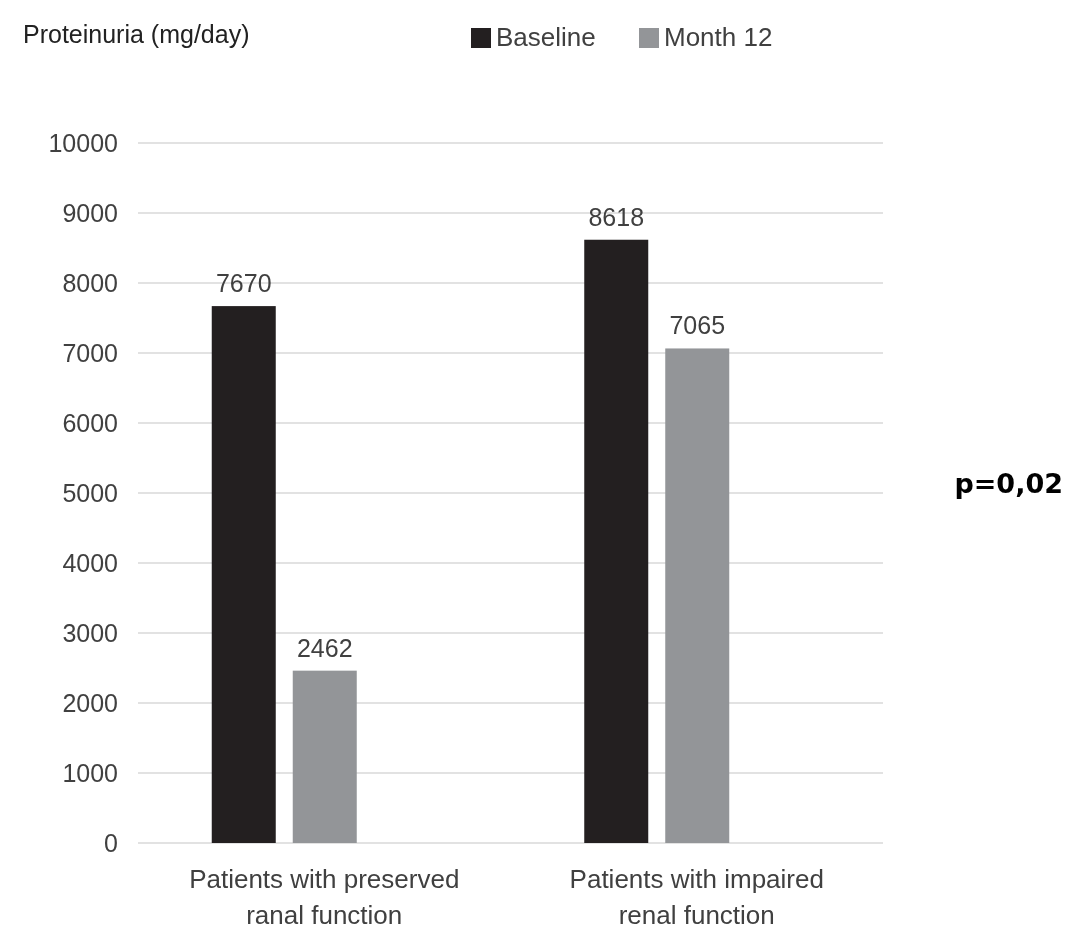 This screenshot has width=1074, height=936. I want to click on data-label: 7670, so click(243, 283).